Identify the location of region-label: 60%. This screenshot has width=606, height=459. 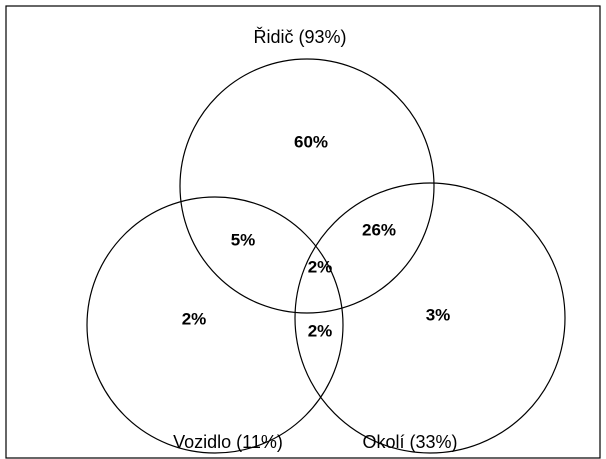
(311, 141).